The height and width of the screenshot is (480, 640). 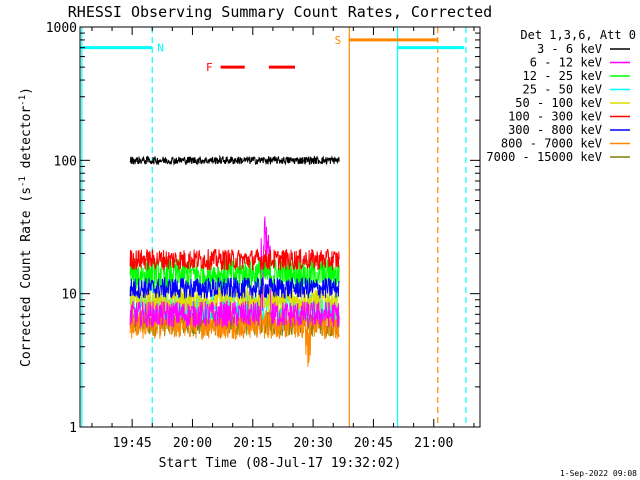 I want to click on legend-label-6: 300 - 800 keV, so click(x=555, y=130).